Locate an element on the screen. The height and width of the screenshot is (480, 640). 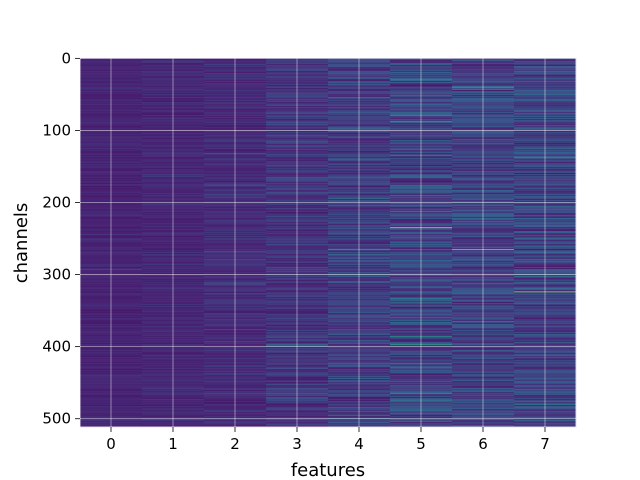
x-axis: 0 1 2 3 4 5 6 7 is located at coordinates (328, 440).